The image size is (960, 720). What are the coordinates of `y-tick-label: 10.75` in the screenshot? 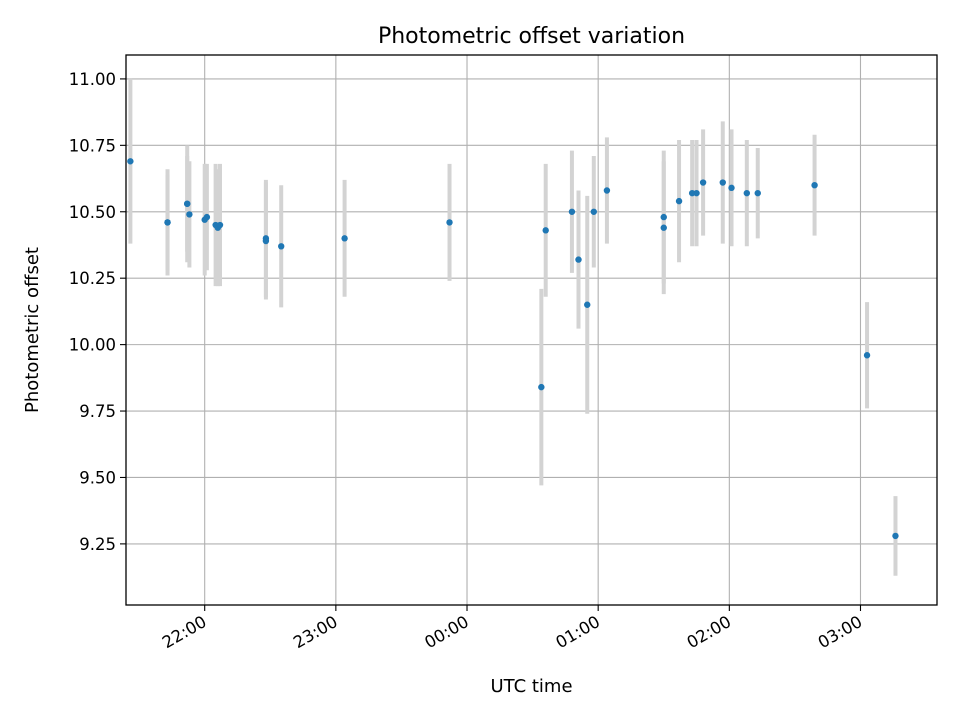 It's located at (92, 145).